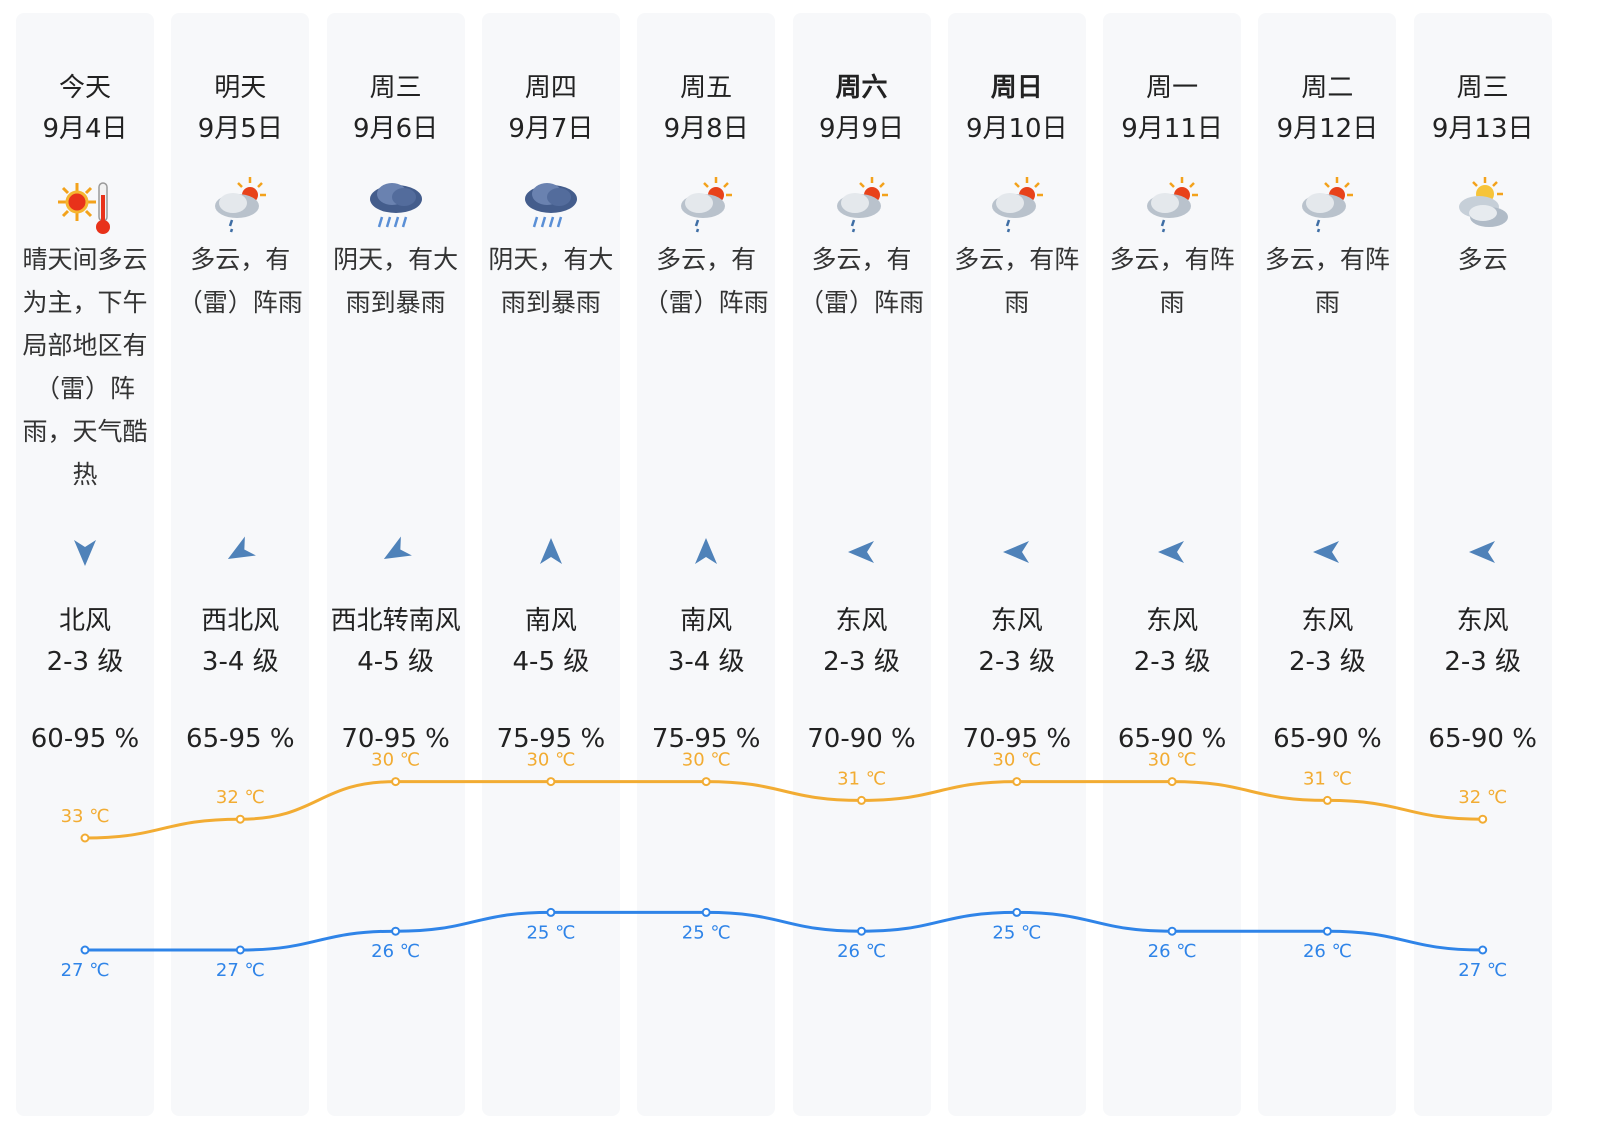 The height and width of the screenshot is (1126, 1599). I want to click on day-date: 9月12日, so click(1327, 129).